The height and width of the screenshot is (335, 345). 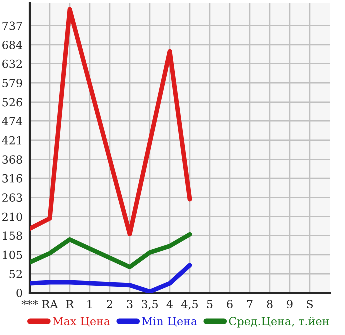 I want to click on x-tick-label: 6, so click(x=230, y=304).